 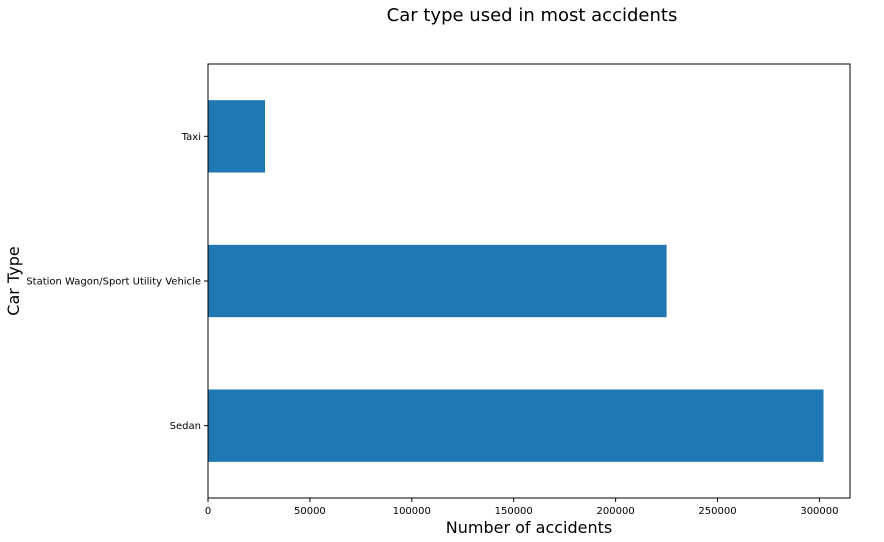 I want to click on y-tick-label-2: Sedan, so click(x=185, y=426).